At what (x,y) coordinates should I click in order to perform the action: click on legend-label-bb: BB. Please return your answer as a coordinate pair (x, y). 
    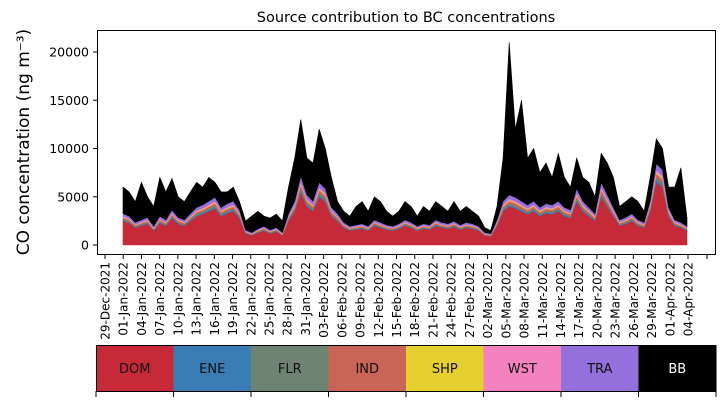
    Looking at the image, I should click on (677, 369).